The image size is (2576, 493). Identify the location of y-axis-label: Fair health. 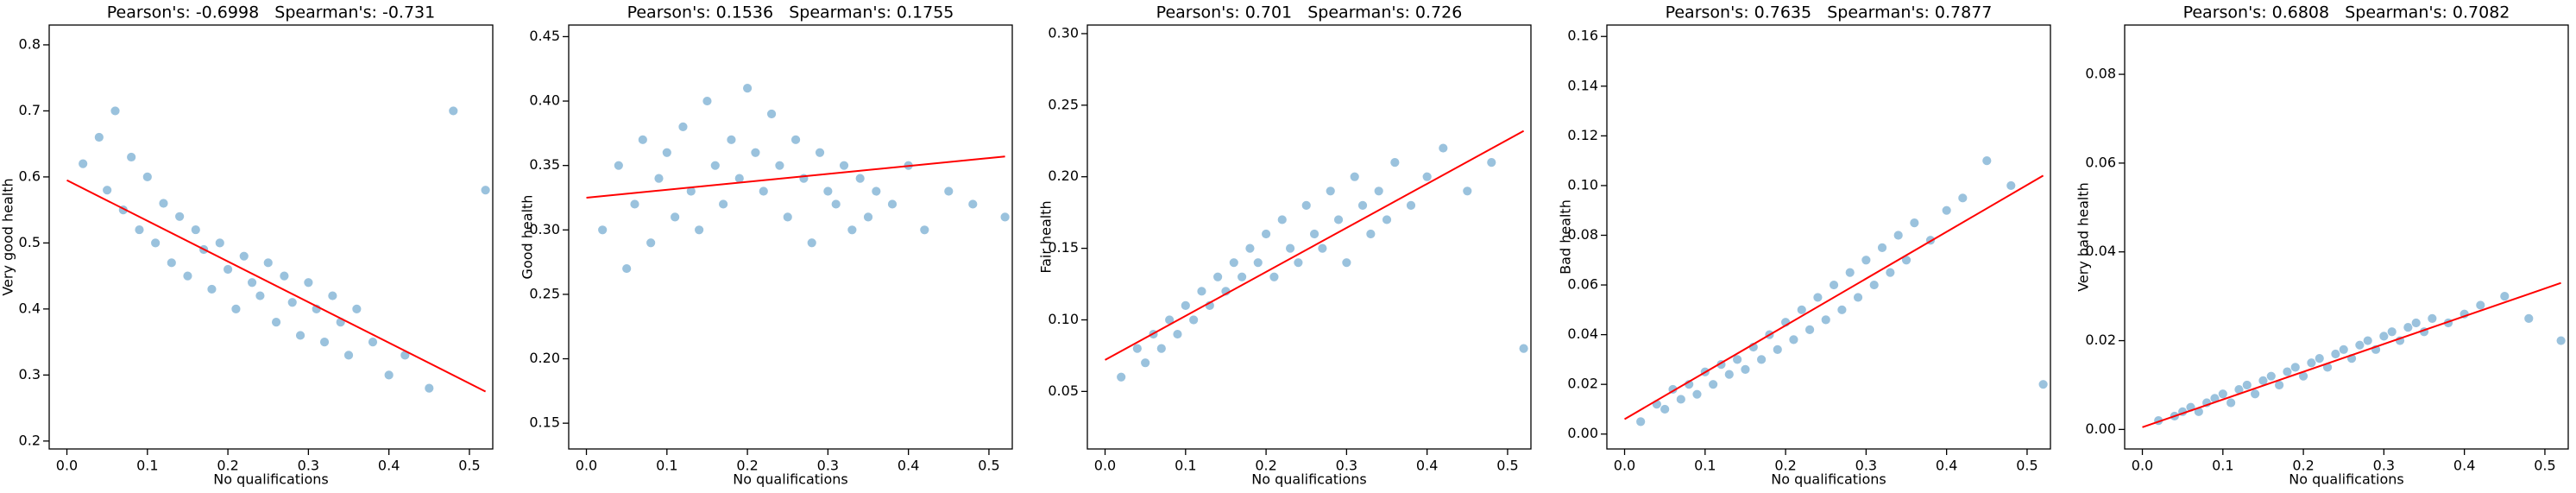
(1046, 236).